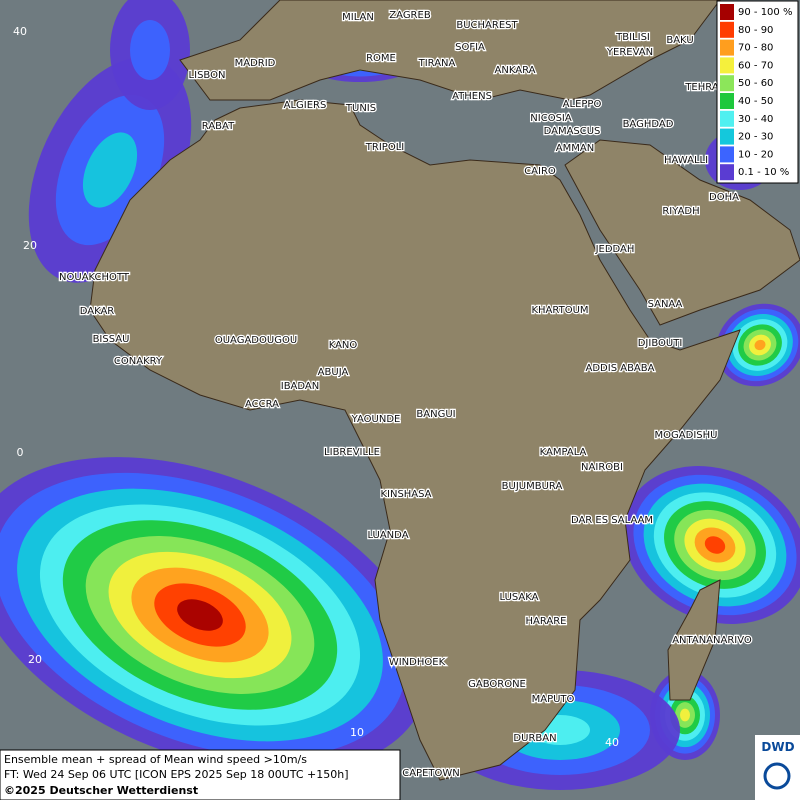  Describe the element at coordinates (765, 12) in the screenshot. I see `legend-label: 90 - 100 %` at that location.